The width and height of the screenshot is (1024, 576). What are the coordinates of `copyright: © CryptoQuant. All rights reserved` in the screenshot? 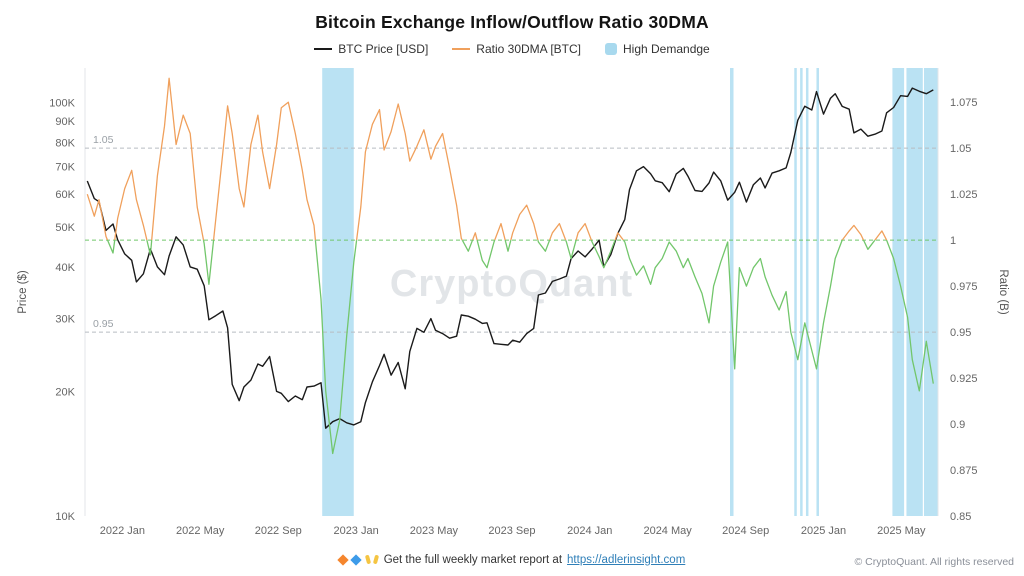 It's located at (934, 562).